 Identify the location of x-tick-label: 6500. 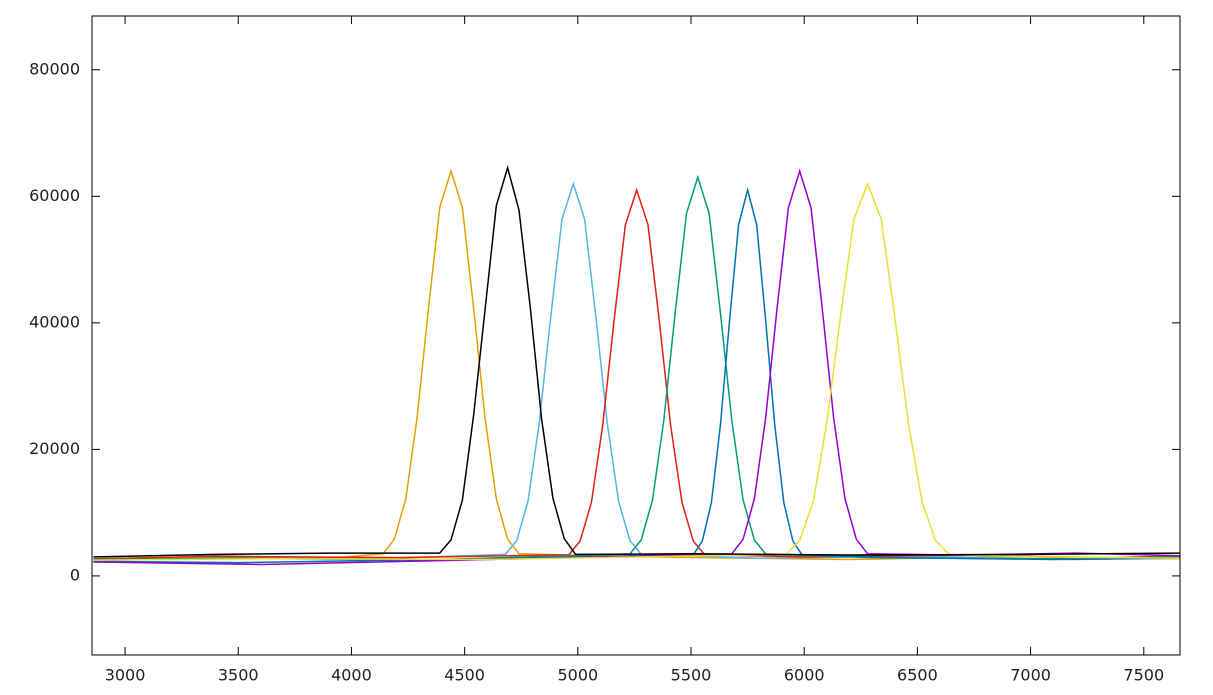
(917, 675).